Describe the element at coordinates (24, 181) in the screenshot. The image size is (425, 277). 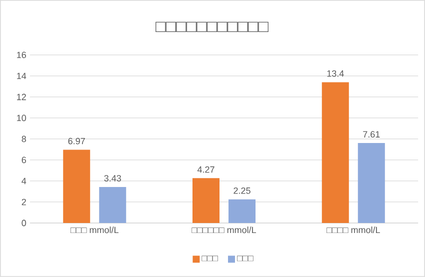
I see `y-tick-label: 4` at that location.